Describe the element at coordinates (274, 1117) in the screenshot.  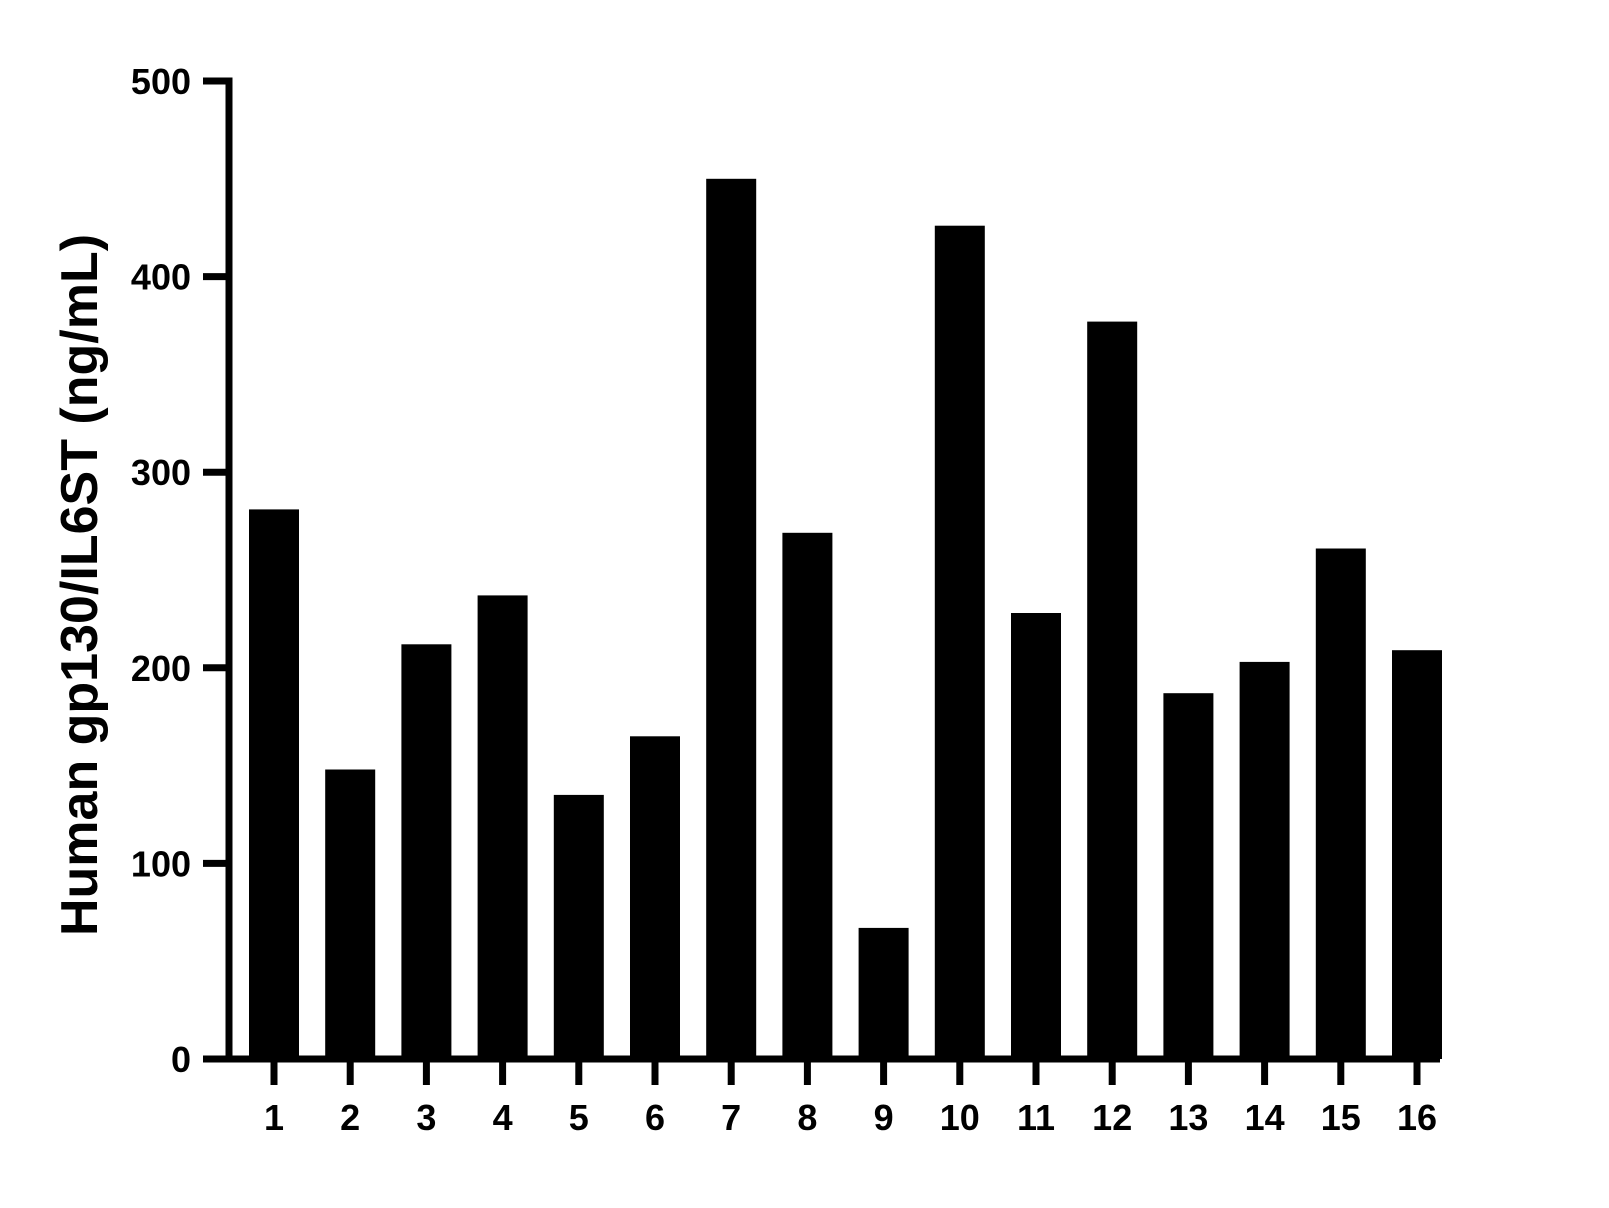
I see `x-tick-label-1: 1` at that location.